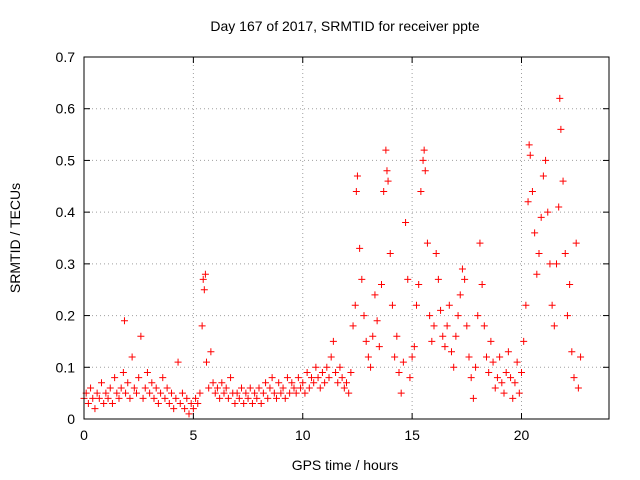  Describe the element at coordinates (66, 316) in the screenshot. I see `y-tick-label: 0.2` at that location.